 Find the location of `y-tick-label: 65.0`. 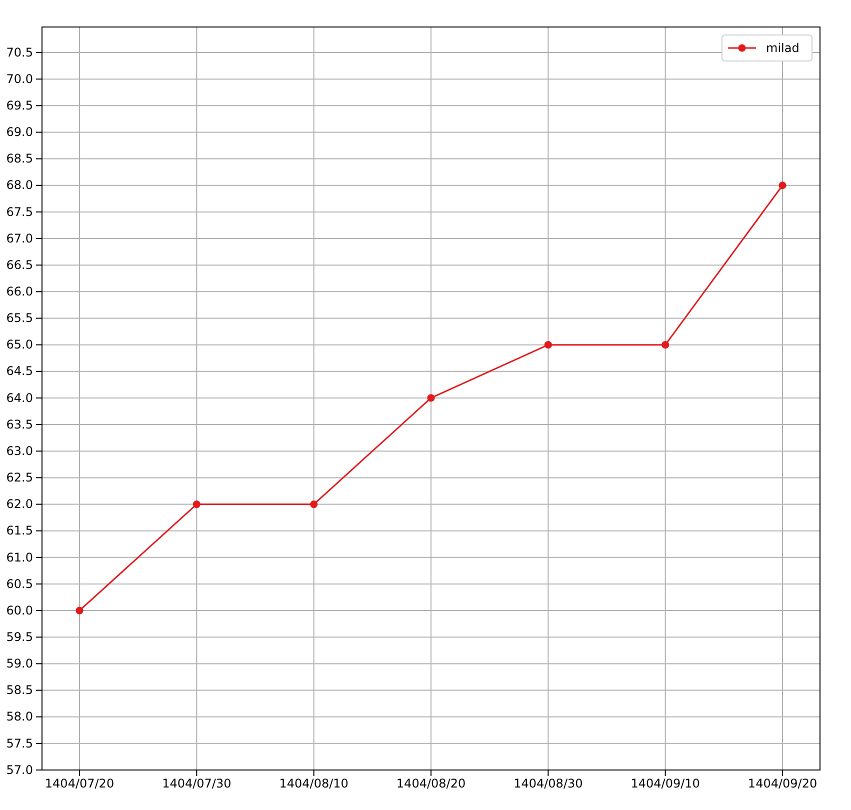

y-tick-label: 65.0 is located at coordinates (19, 345).